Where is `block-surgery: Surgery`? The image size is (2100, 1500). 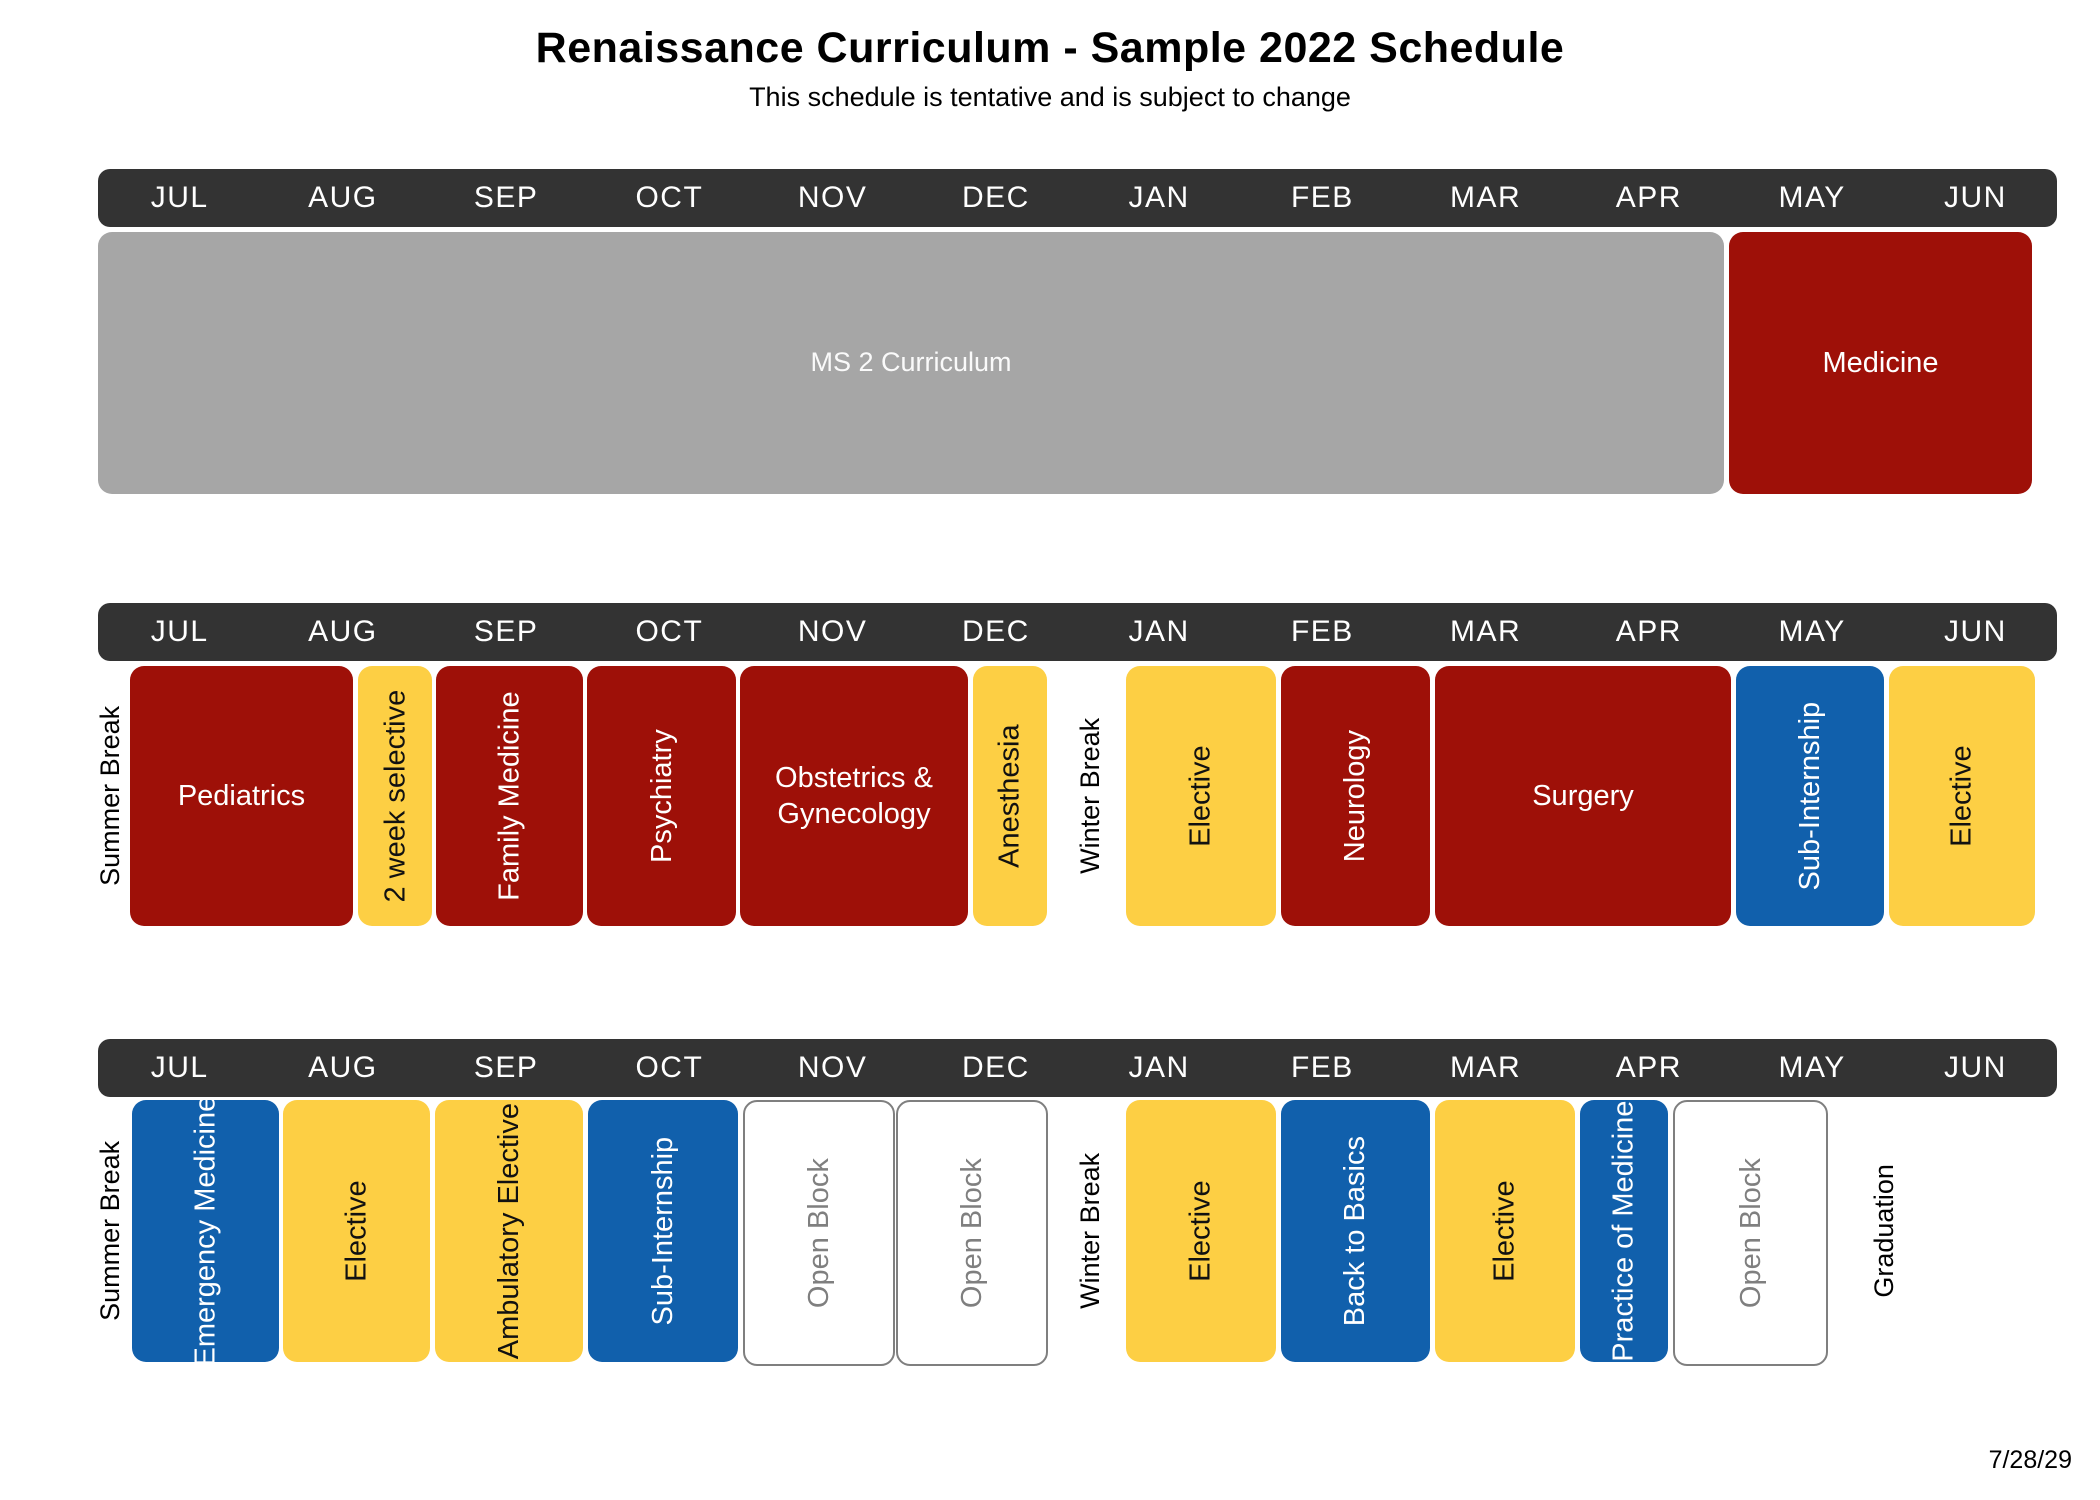 block-surgery: Surgery is located at coordinates (1583, 796).